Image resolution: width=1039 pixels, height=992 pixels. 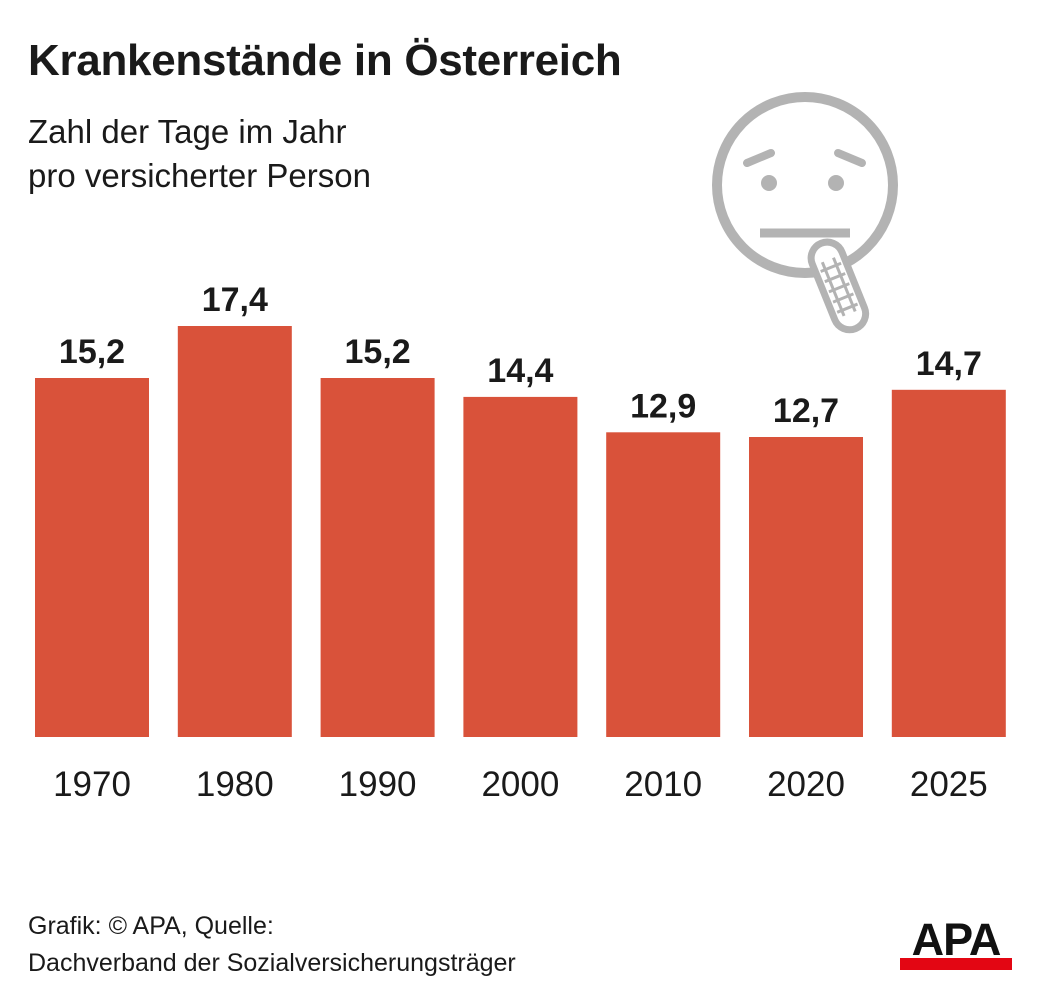 What do you see at coordinates (663, 784) in the screenshot?
I see `x-tick-label-2010: 2010` at bounding box center [663, 784].